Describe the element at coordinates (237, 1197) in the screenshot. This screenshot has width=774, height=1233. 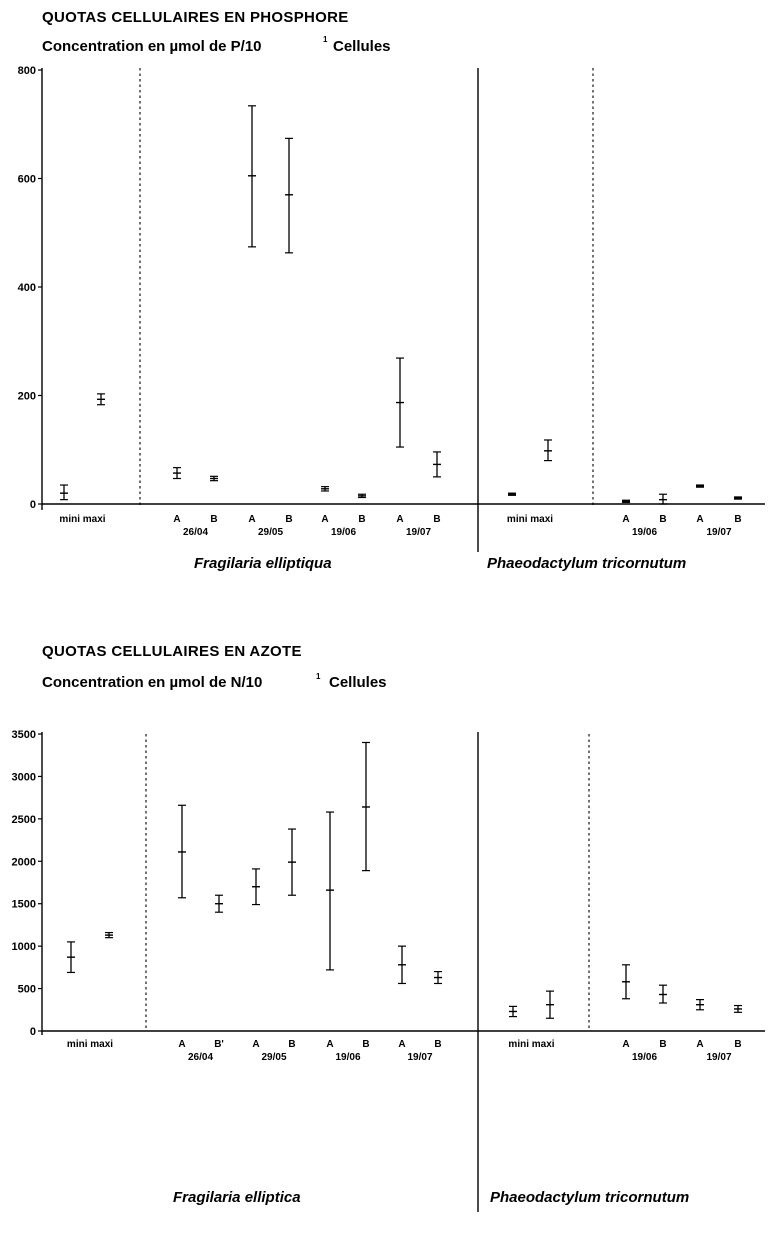
I see `species-name: Fragilaria elliptica` at that location.